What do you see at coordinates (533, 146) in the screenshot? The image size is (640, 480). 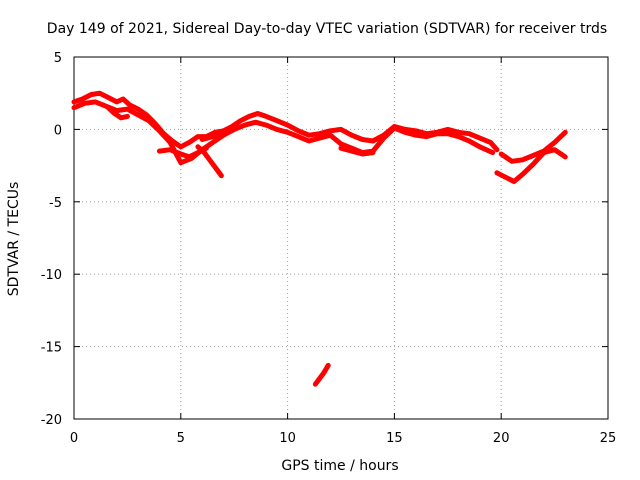 I see `series-segment-j` at bounding box center [533, 146].